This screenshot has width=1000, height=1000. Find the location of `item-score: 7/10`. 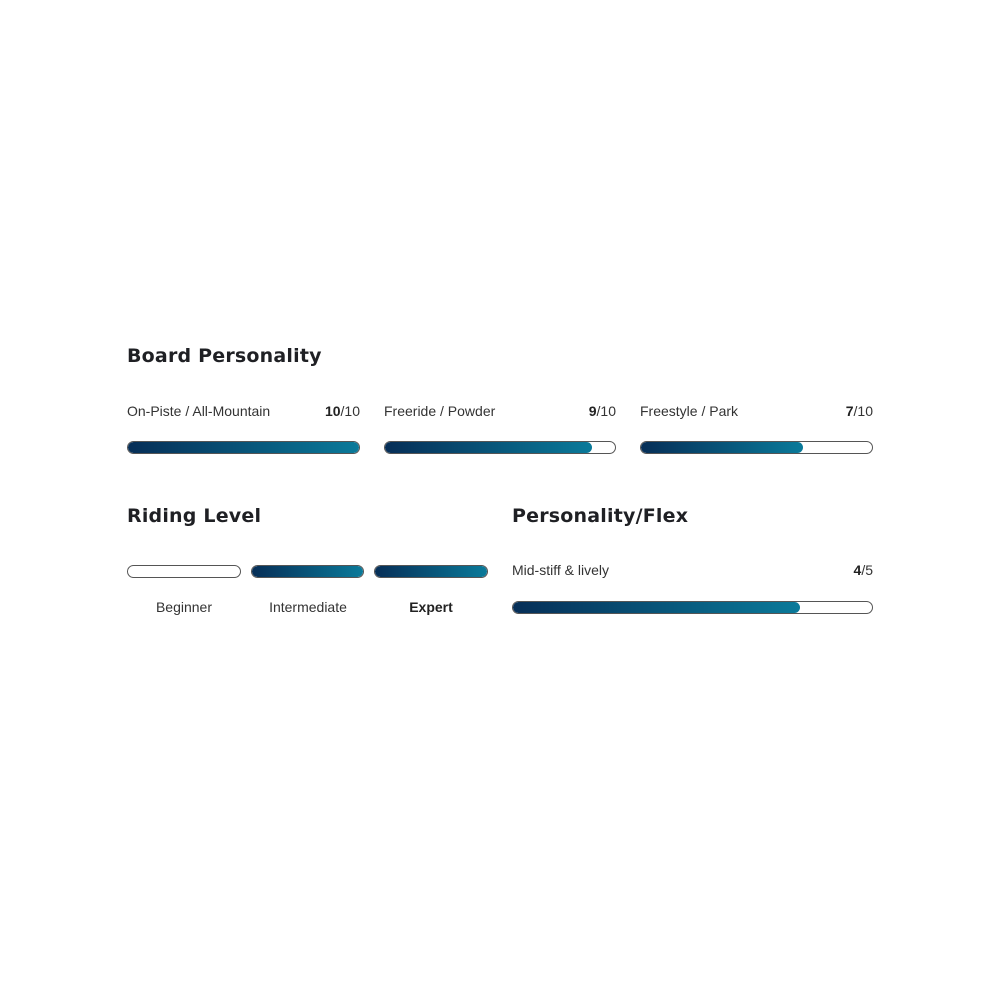

item-score: 7/10 is located at coordinates (859, 411).